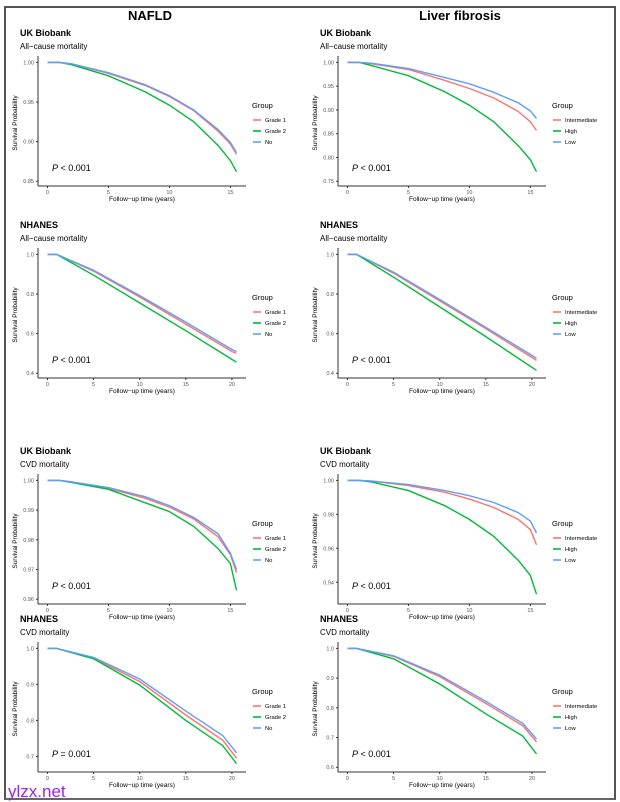  I want to click on column-title-nafld: NAFLD, so click(150, 15).